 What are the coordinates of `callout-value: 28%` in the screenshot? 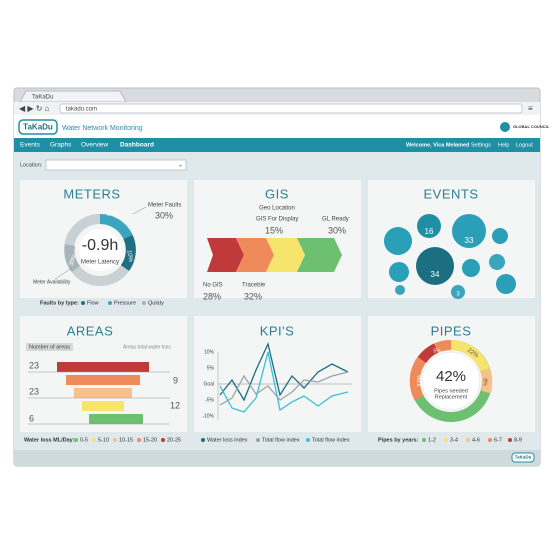 It's located at (212, 296).